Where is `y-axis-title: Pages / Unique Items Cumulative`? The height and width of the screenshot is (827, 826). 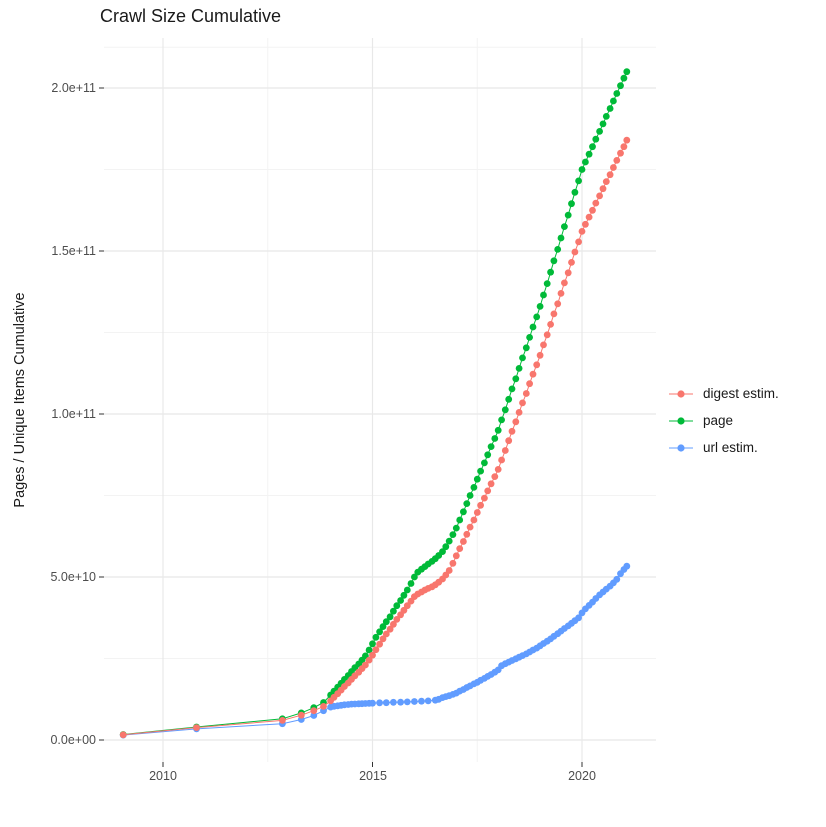
y-axis-title: Pages / Unique Items Cumulative is located at coordinates (20, 400).